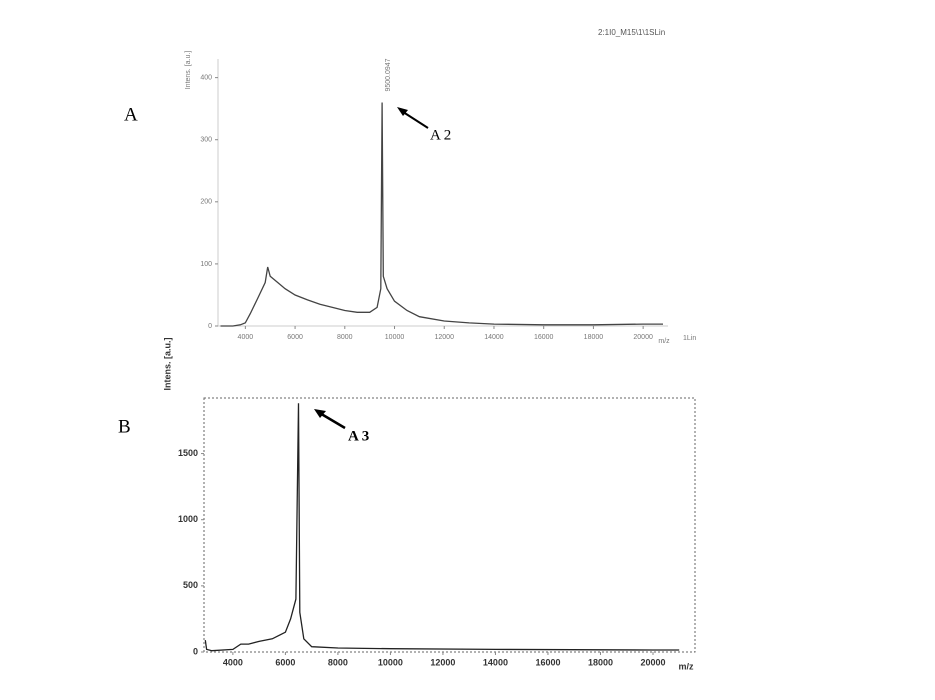 The height and width of the screenshot is (700, 935). Describe the element at coordinates (206, 77) in the screenshot. I see `y-tick-label: 400` at that location.